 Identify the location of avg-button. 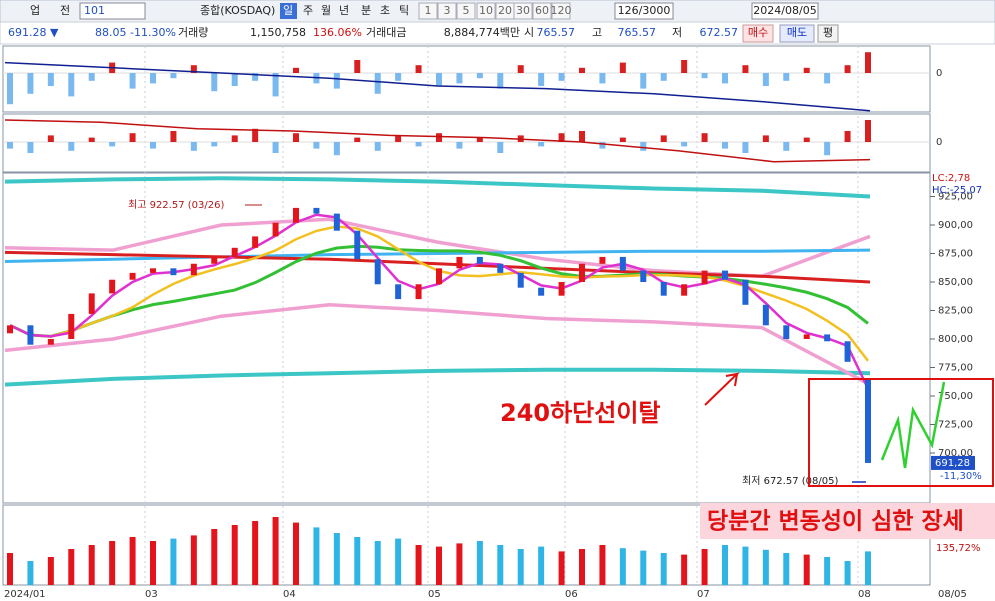
(828, 33).